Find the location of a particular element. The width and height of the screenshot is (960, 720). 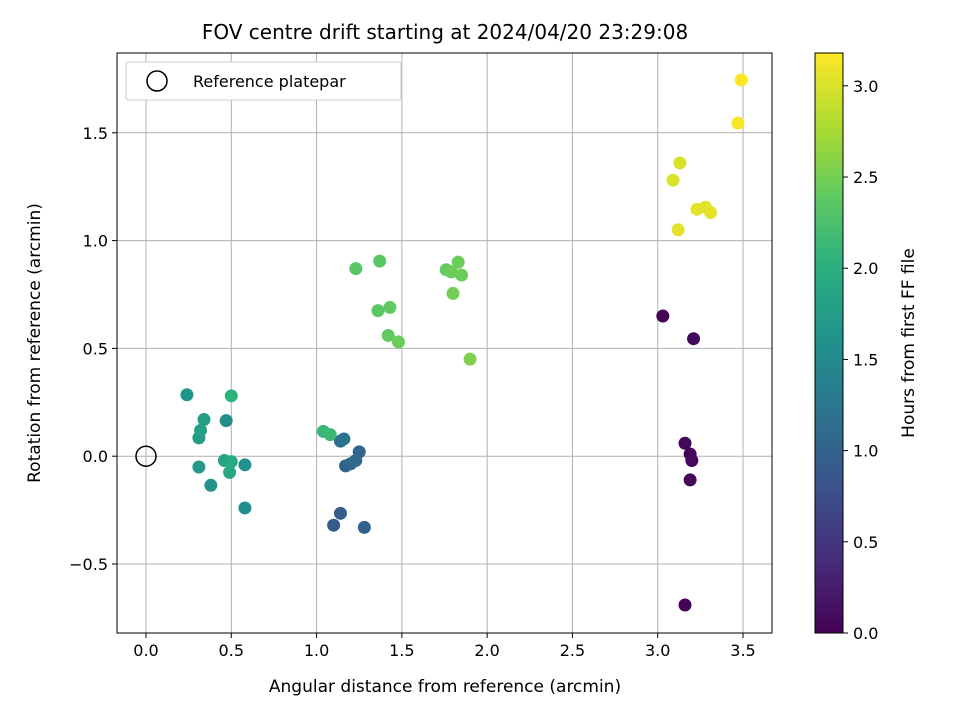

x-tick-label: 2.0 is located at coordinates (486, 650).